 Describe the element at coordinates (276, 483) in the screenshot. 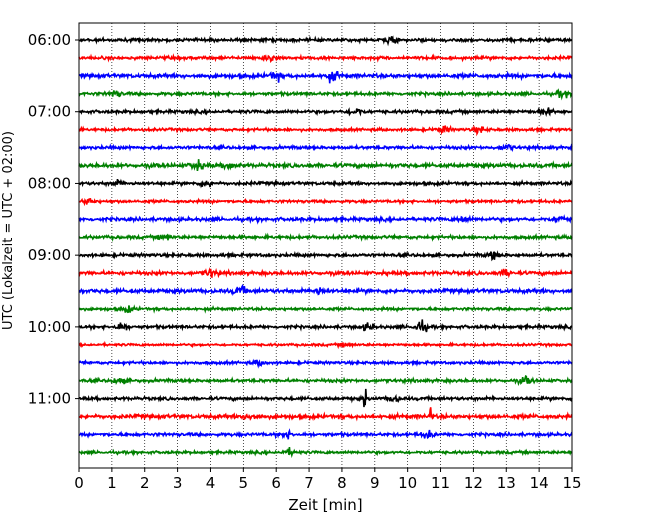

I see `x-tick-label: 6` at that location.